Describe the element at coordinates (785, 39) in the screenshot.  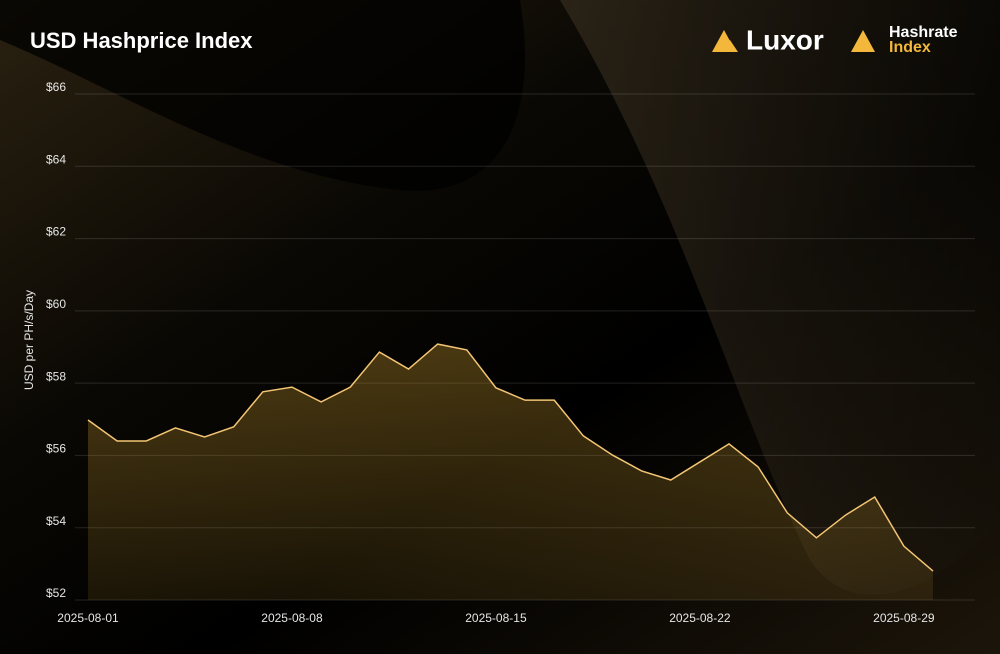
I see `logo-text: Luxor` at that location.